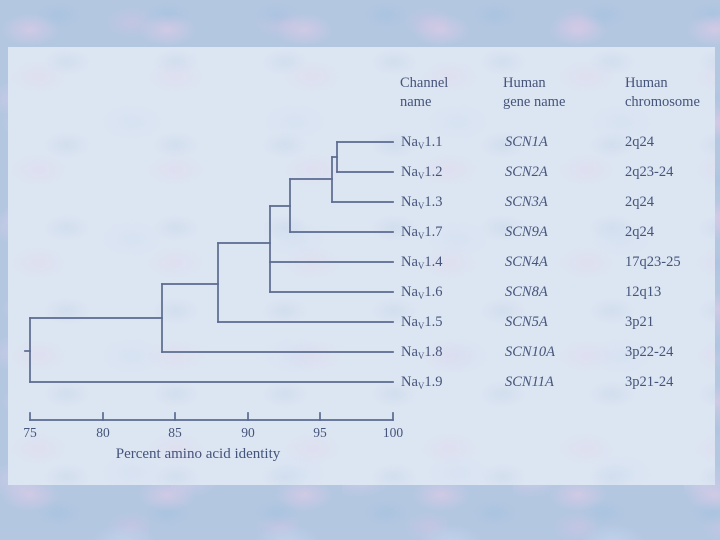 This screenshot has height=540, width=720. Describe the element at coordinates (416, 102) in the screenshot. I see `header-line: name` at that location.